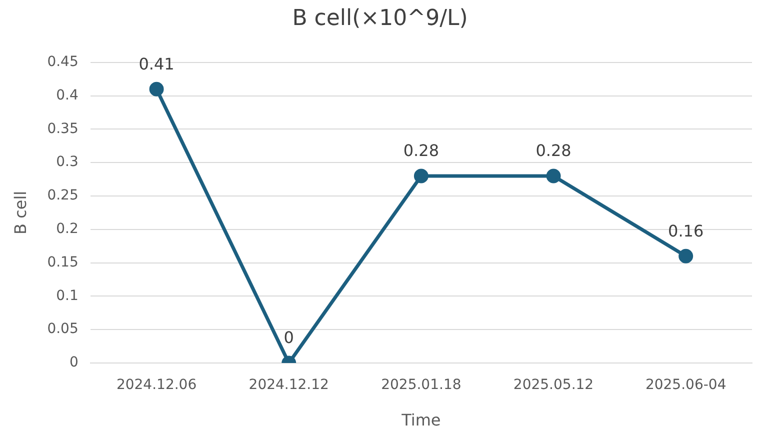 This screenshot has height=439, width=782. Describe the element at coordinates (67, 162) in the screenshot. I see `y-tick-label: 0.3` at that location.